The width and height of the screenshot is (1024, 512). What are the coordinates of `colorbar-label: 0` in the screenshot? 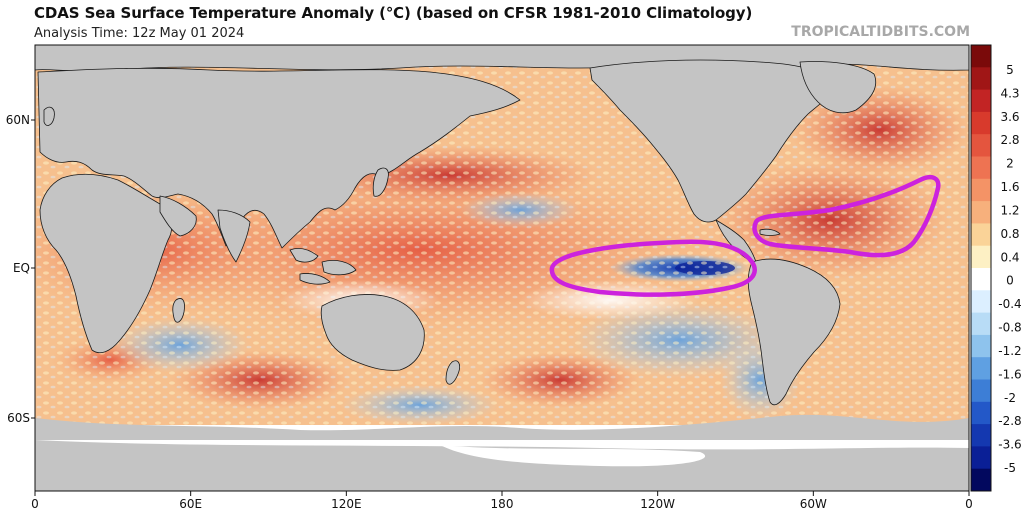 It's located at (1010, 281).